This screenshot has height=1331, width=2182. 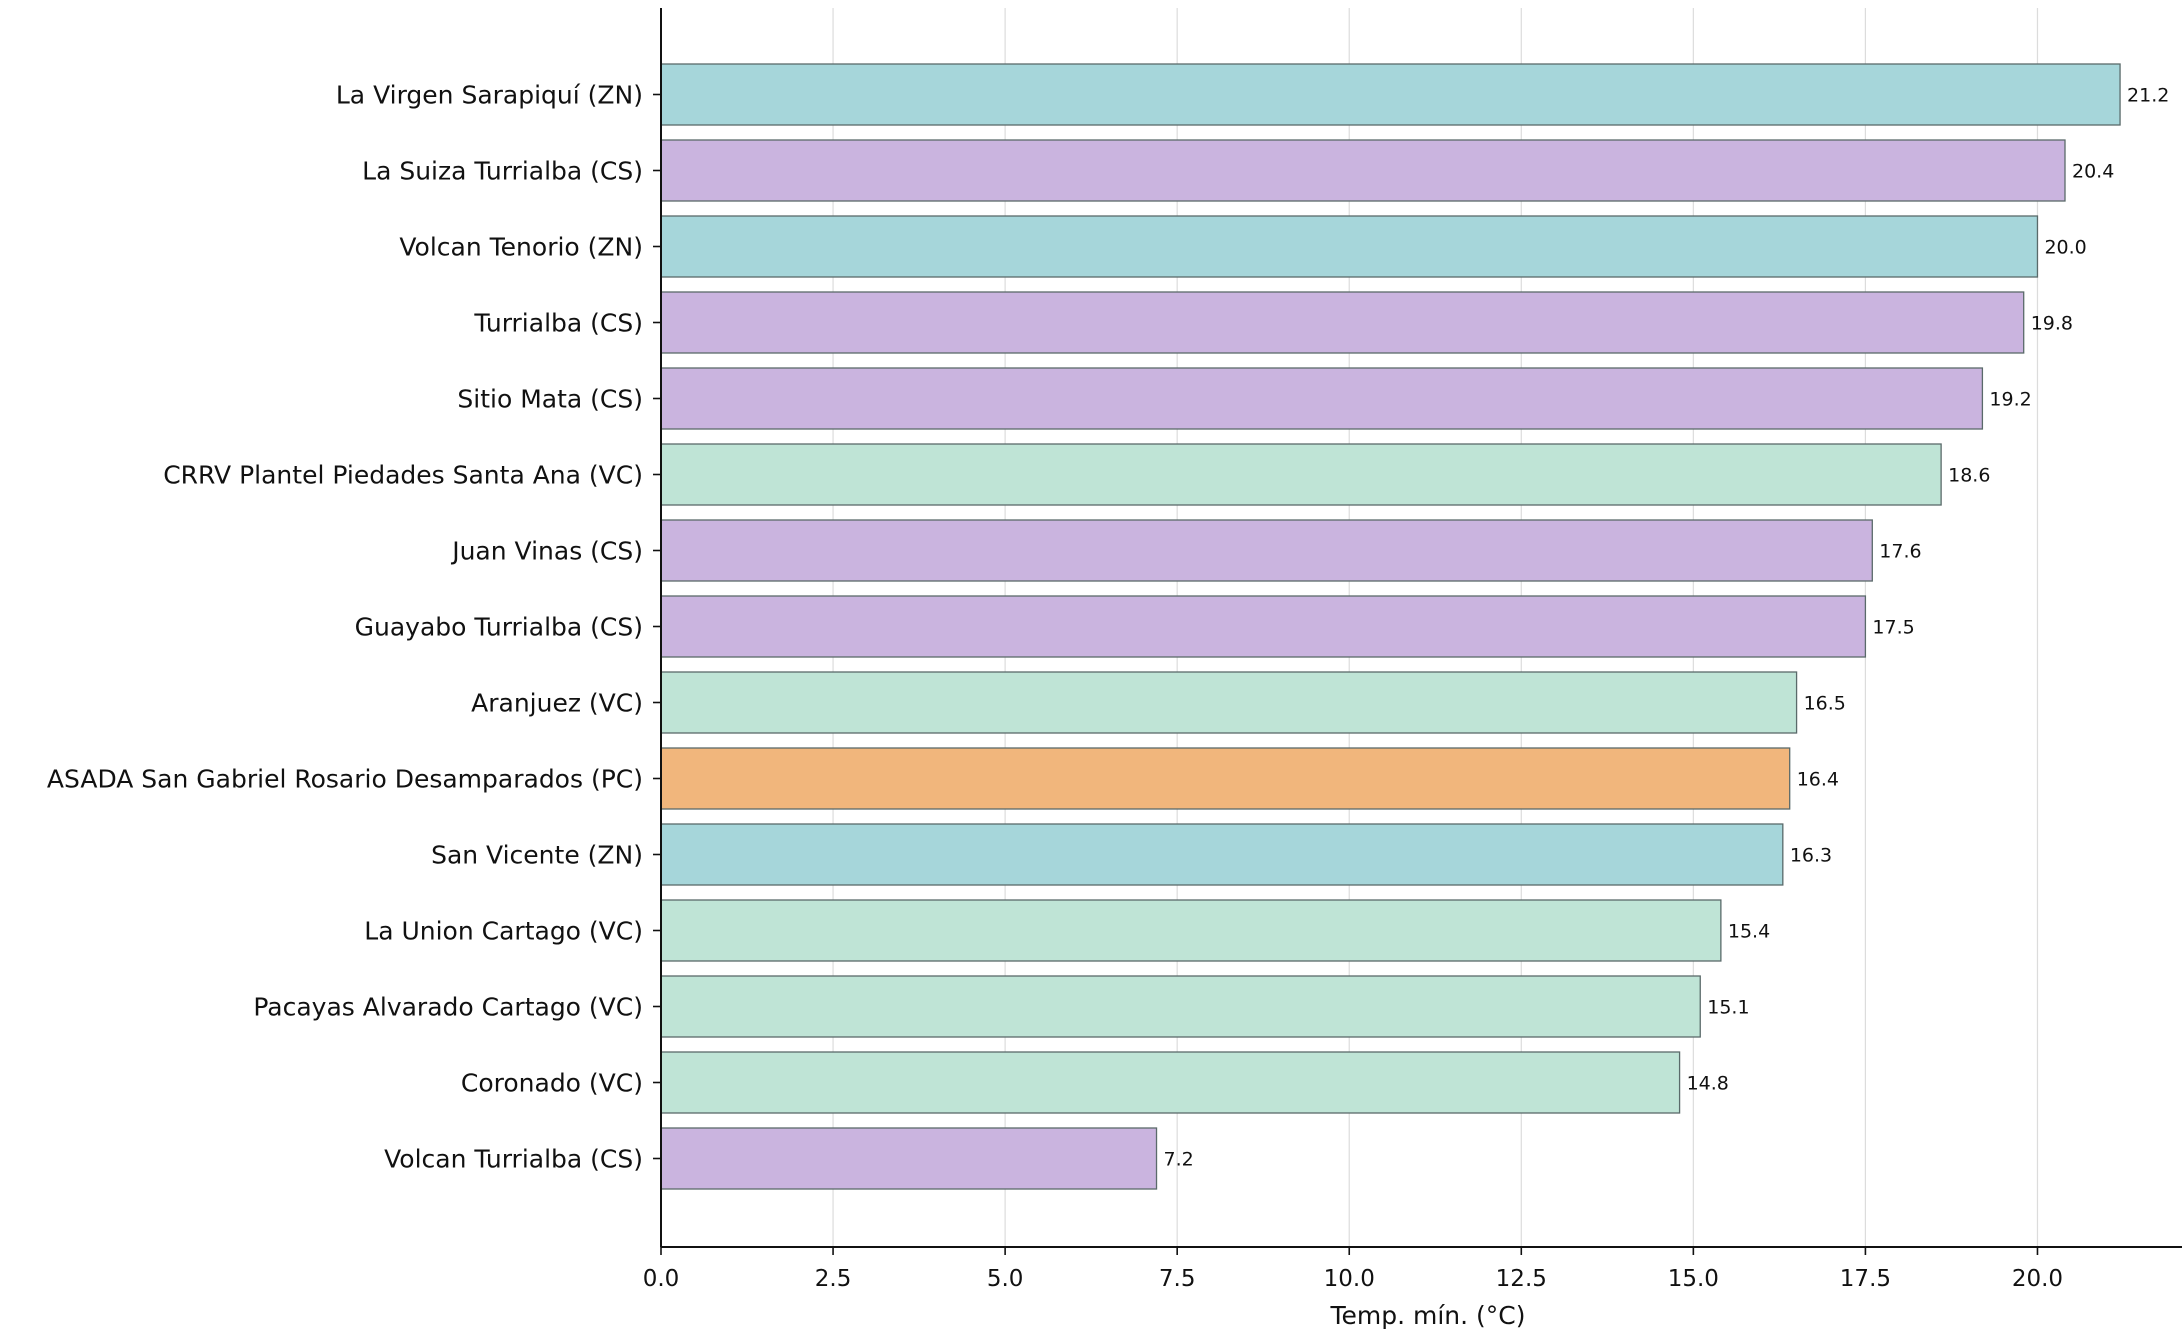 I want to click on x-tick-label: 2.5, so click(x=833, y=1279).